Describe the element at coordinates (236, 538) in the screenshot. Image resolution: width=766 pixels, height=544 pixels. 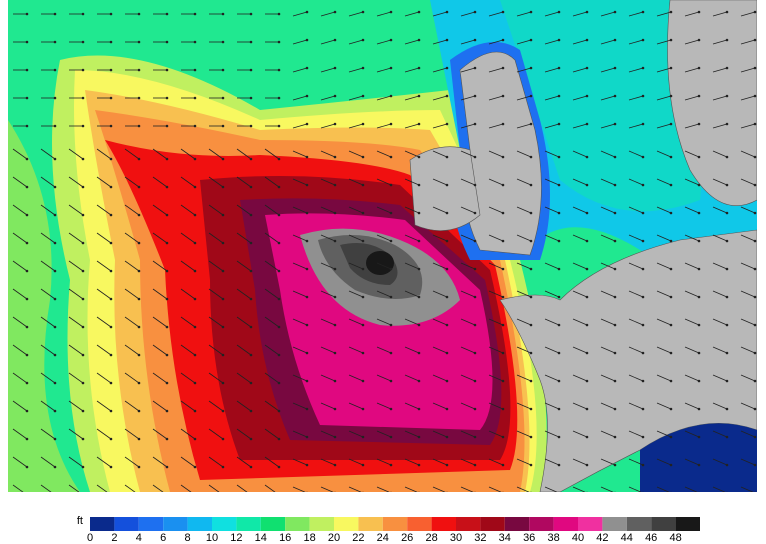
I see `legend-tick-label: 12` at that location.